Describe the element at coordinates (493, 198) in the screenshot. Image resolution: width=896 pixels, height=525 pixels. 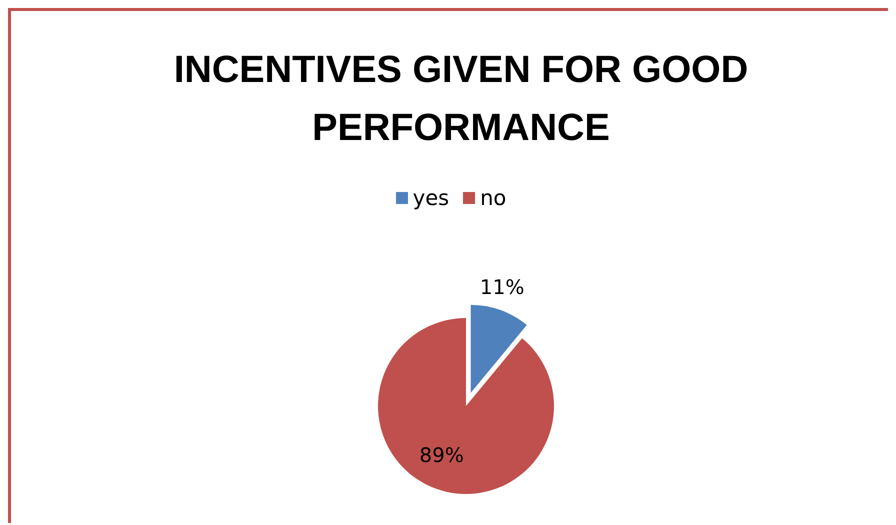
I see `legend-label: no` at that location.